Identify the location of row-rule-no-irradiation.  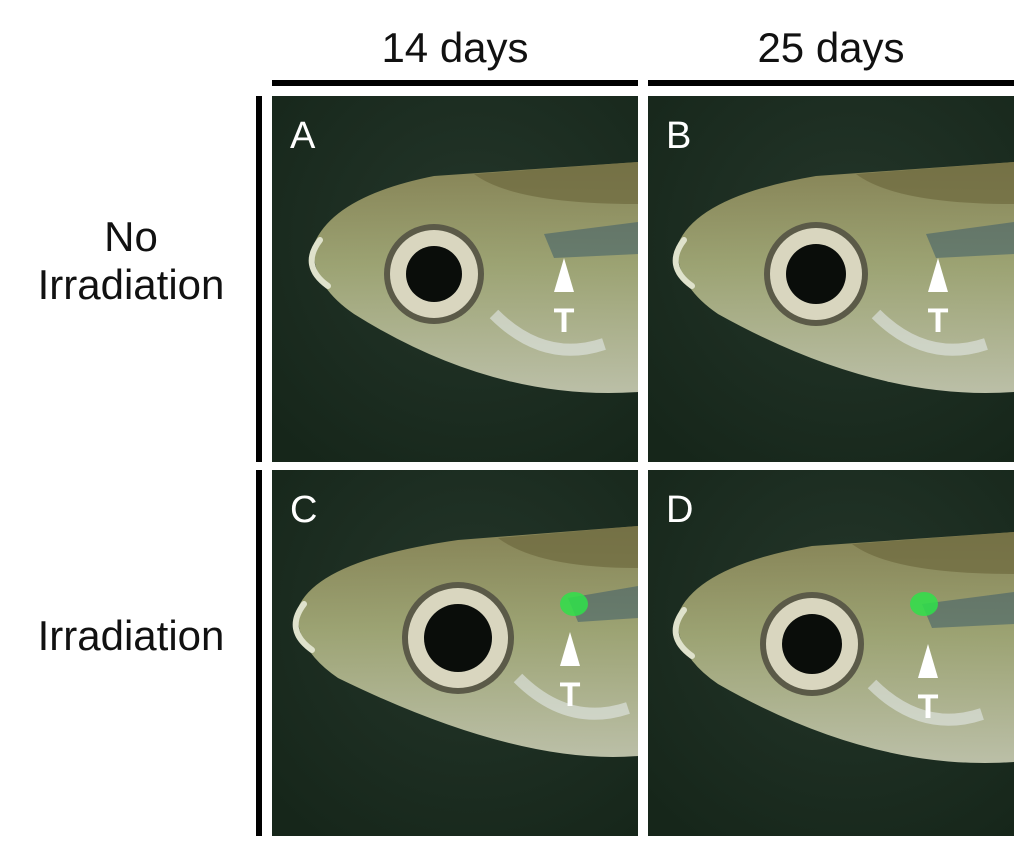
(259, 279).